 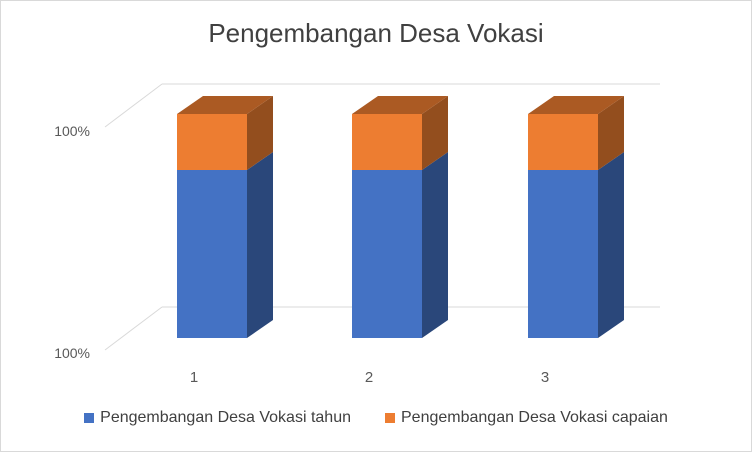 What do you see at coordinates (225, 417) in the screenshot?
I see `legend-label: Pengembangan Desa Vokasi tahun` at bounding box center [225, 417].